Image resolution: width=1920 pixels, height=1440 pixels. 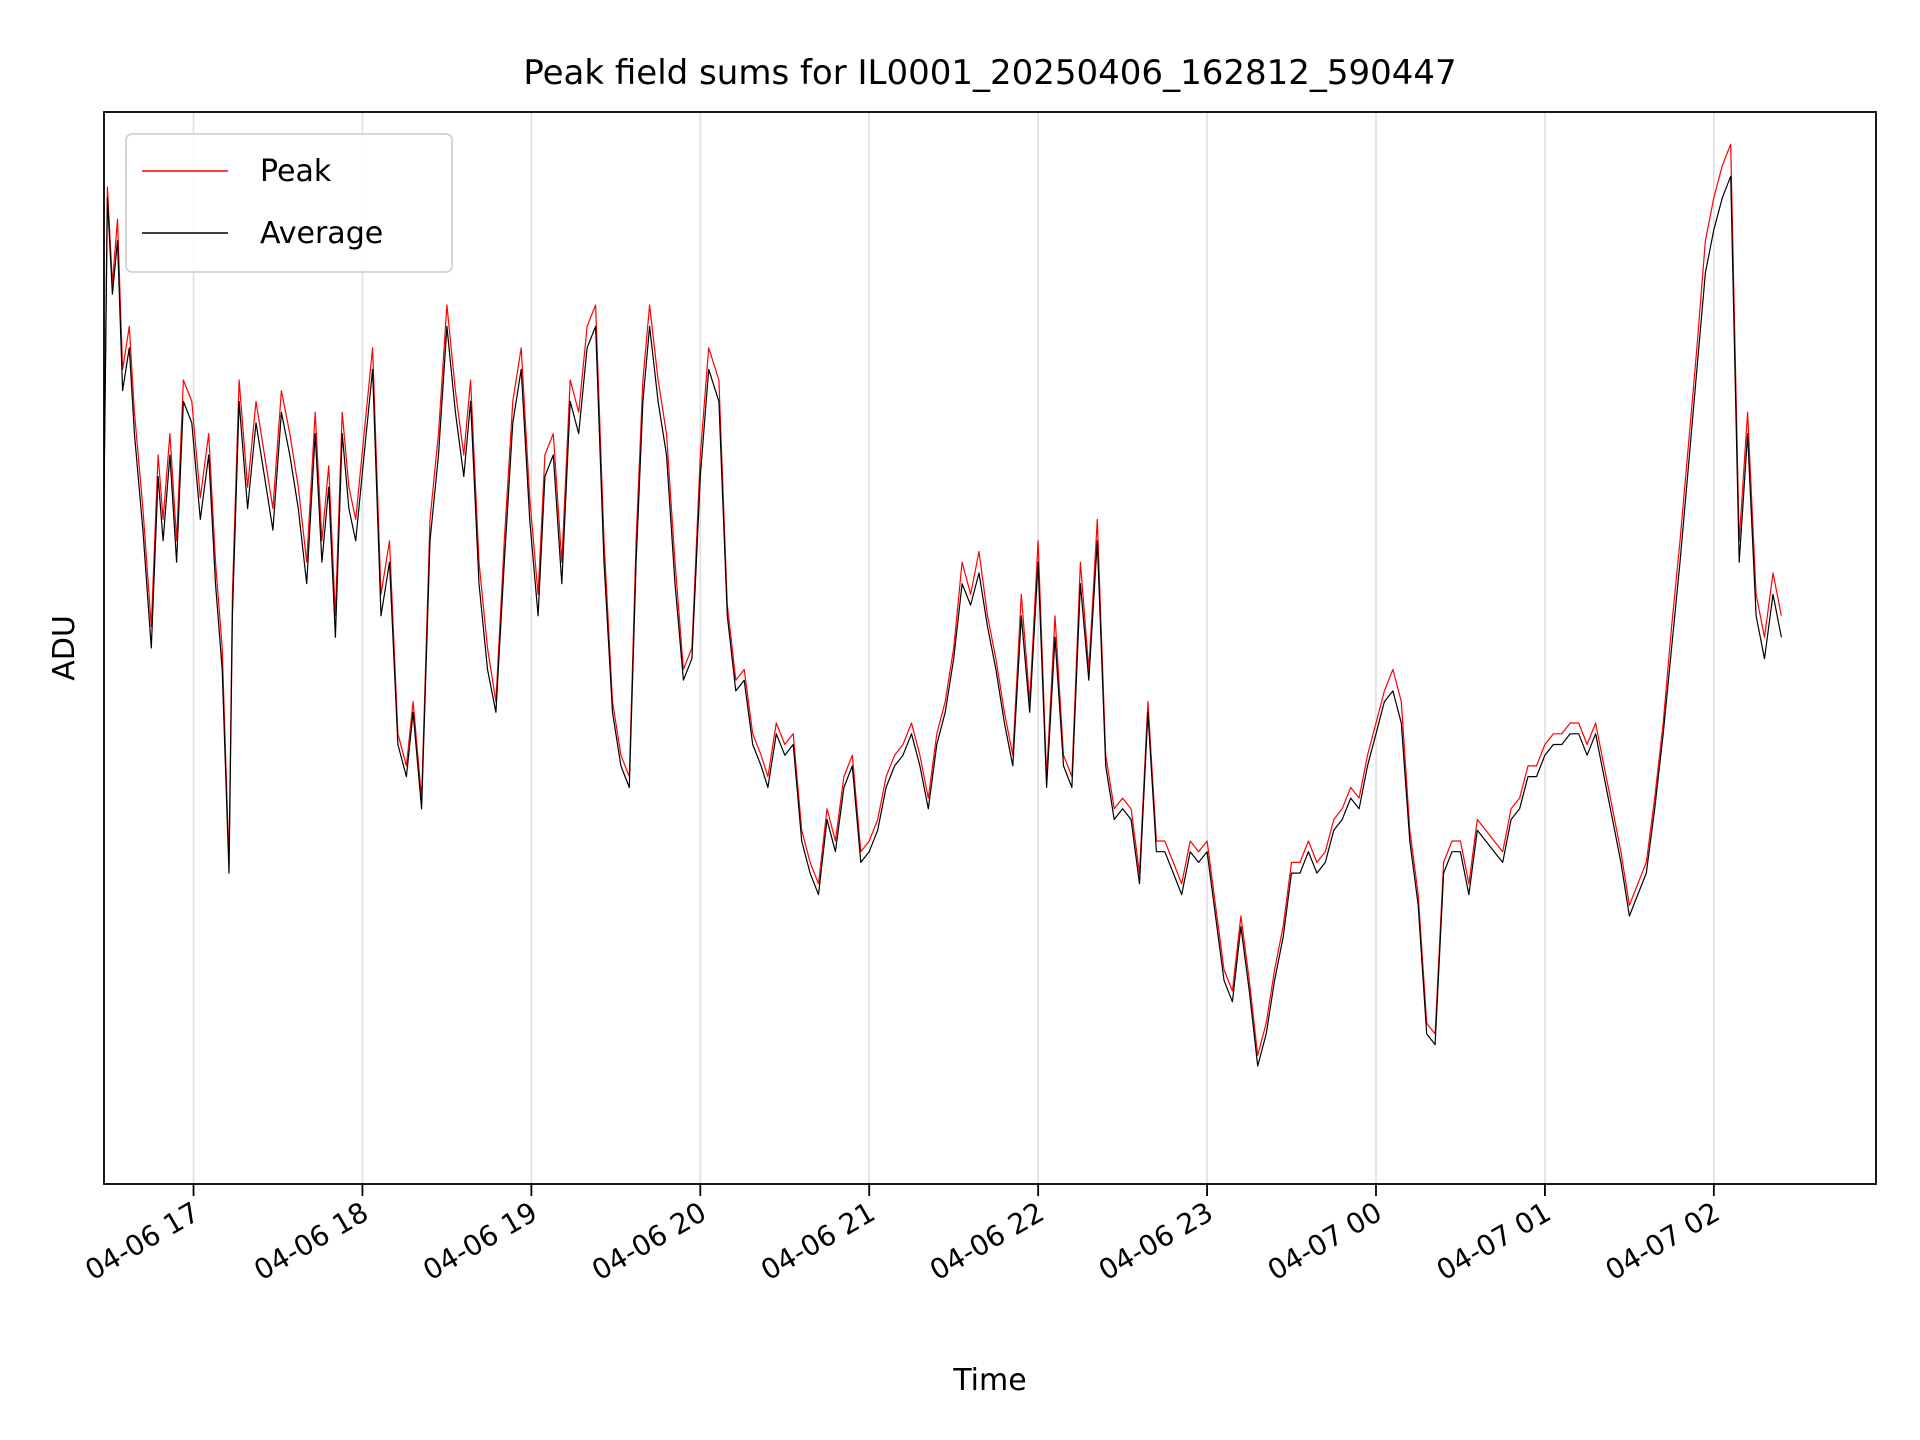 What do you see at coordinates (989, 1380) in the screenshot?
I see `x-axis-label: Time` at bounding box center [989, 1380].